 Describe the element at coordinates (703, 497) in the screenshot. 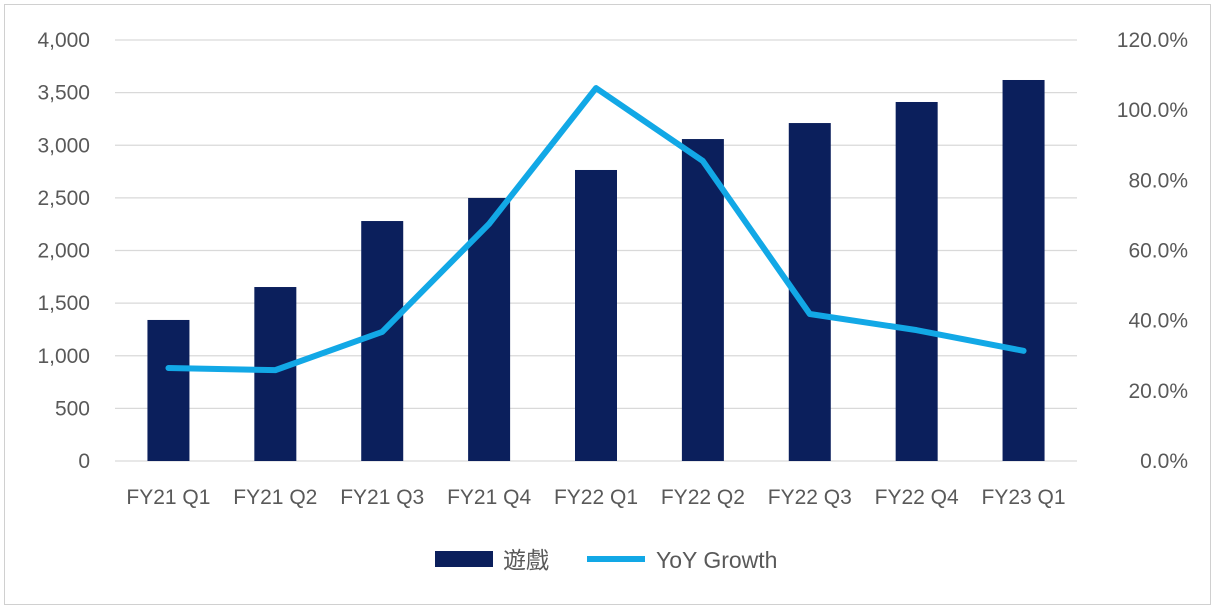

I see `x-tick-label: FY22 Q2` at that location.